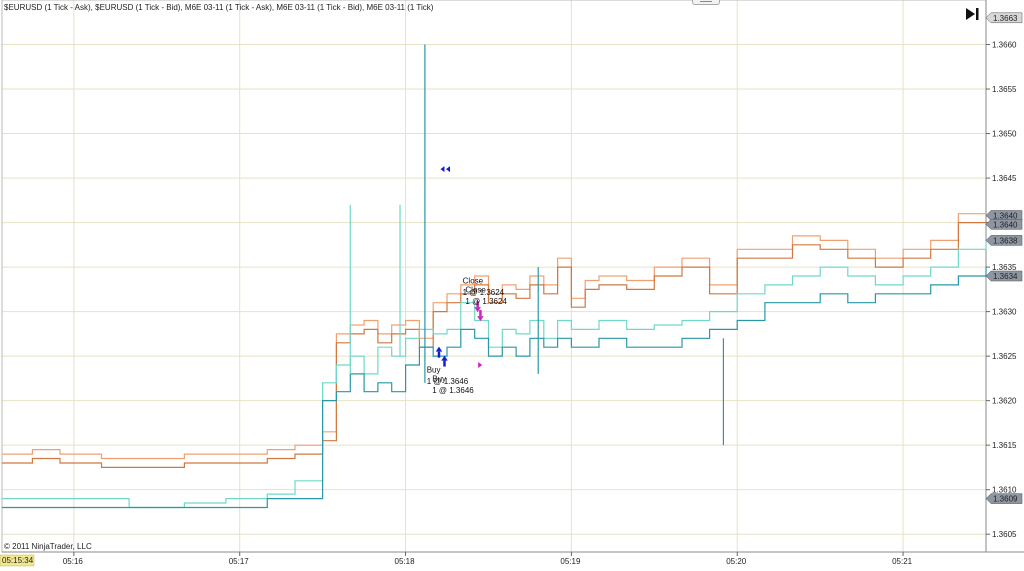 The height and width of the screenshot is (571, 1024). Describe the element at coordinates (1004, 45) in the screenshot. I see `y-tick-label: 1.3660` at that location.